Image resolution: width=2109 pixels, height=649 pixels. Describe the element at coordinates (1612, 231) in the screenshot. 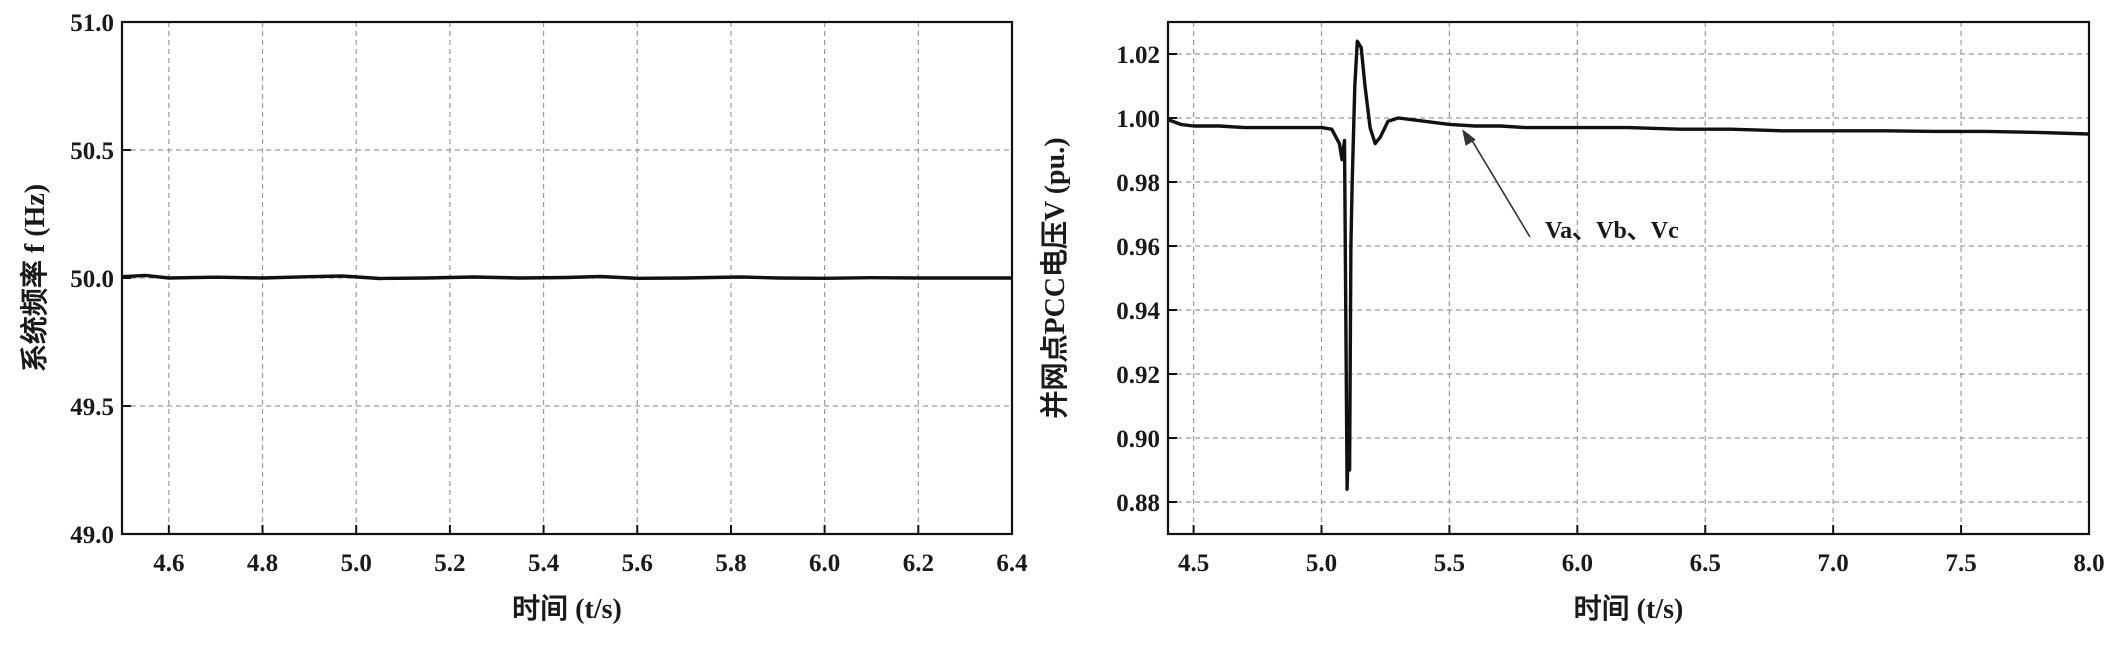

I see `voltage-series-annotation: Va、Vb、Vc` at that location.